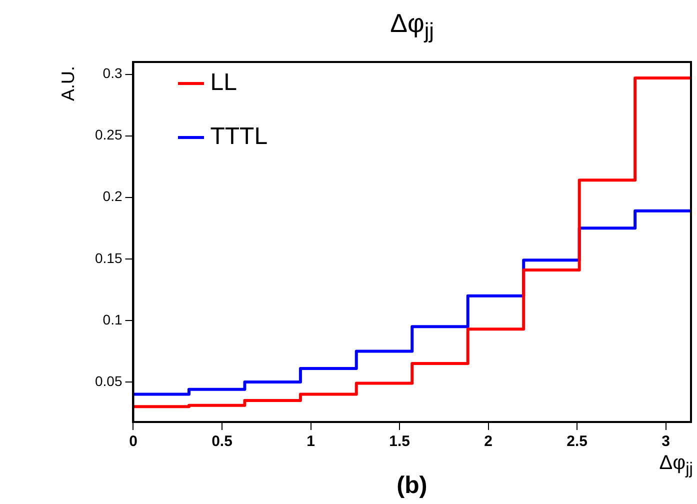  What do you see at coordinates (112, 319) in the screenshot?
I see `y-tick-label: 0.1` at bounding box center [112, 319].